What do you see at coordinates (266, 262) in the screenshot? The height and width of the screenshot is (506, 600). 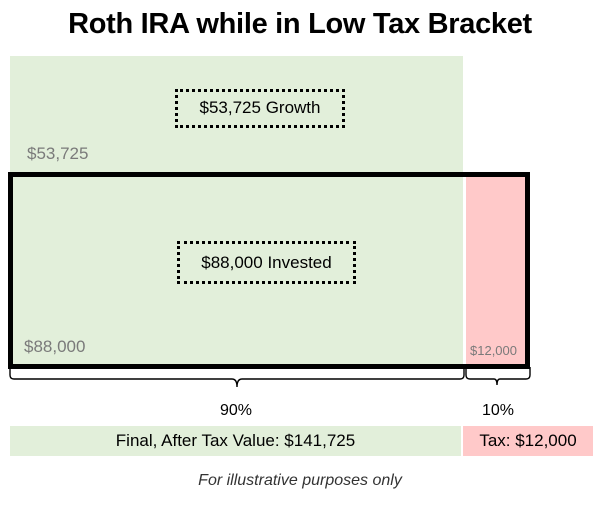 I see `invested-label: $88,000 Invested` at bounding box center [266, 262].